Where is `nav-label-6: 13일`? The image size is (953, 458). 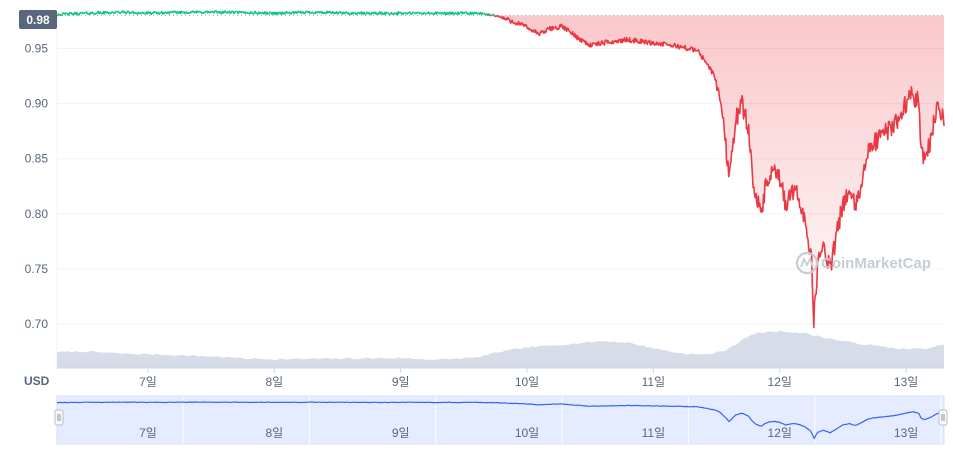 nav-label-6: 13일 is located at coordinates (906, 433).